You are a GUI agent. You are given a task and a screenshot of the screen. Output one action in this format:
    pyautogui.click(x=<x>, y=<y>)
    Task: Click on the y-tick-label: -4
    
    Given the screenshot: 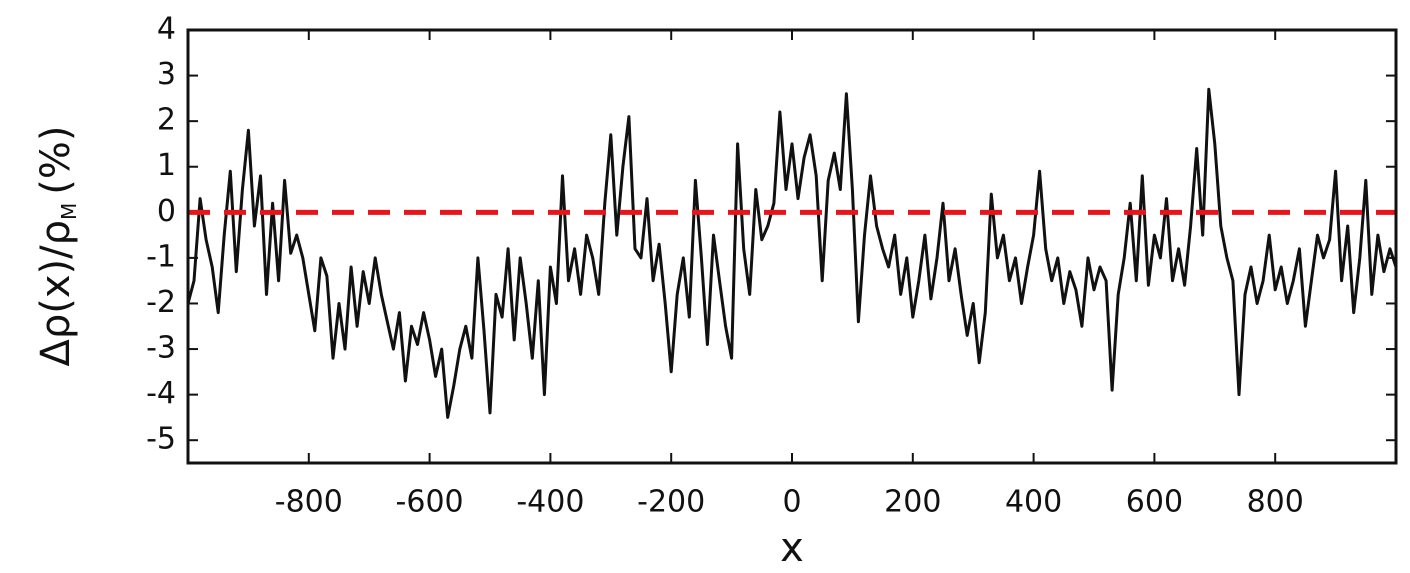 What is the action you would take?
    pyautogui.click(x=161, y=393)
    